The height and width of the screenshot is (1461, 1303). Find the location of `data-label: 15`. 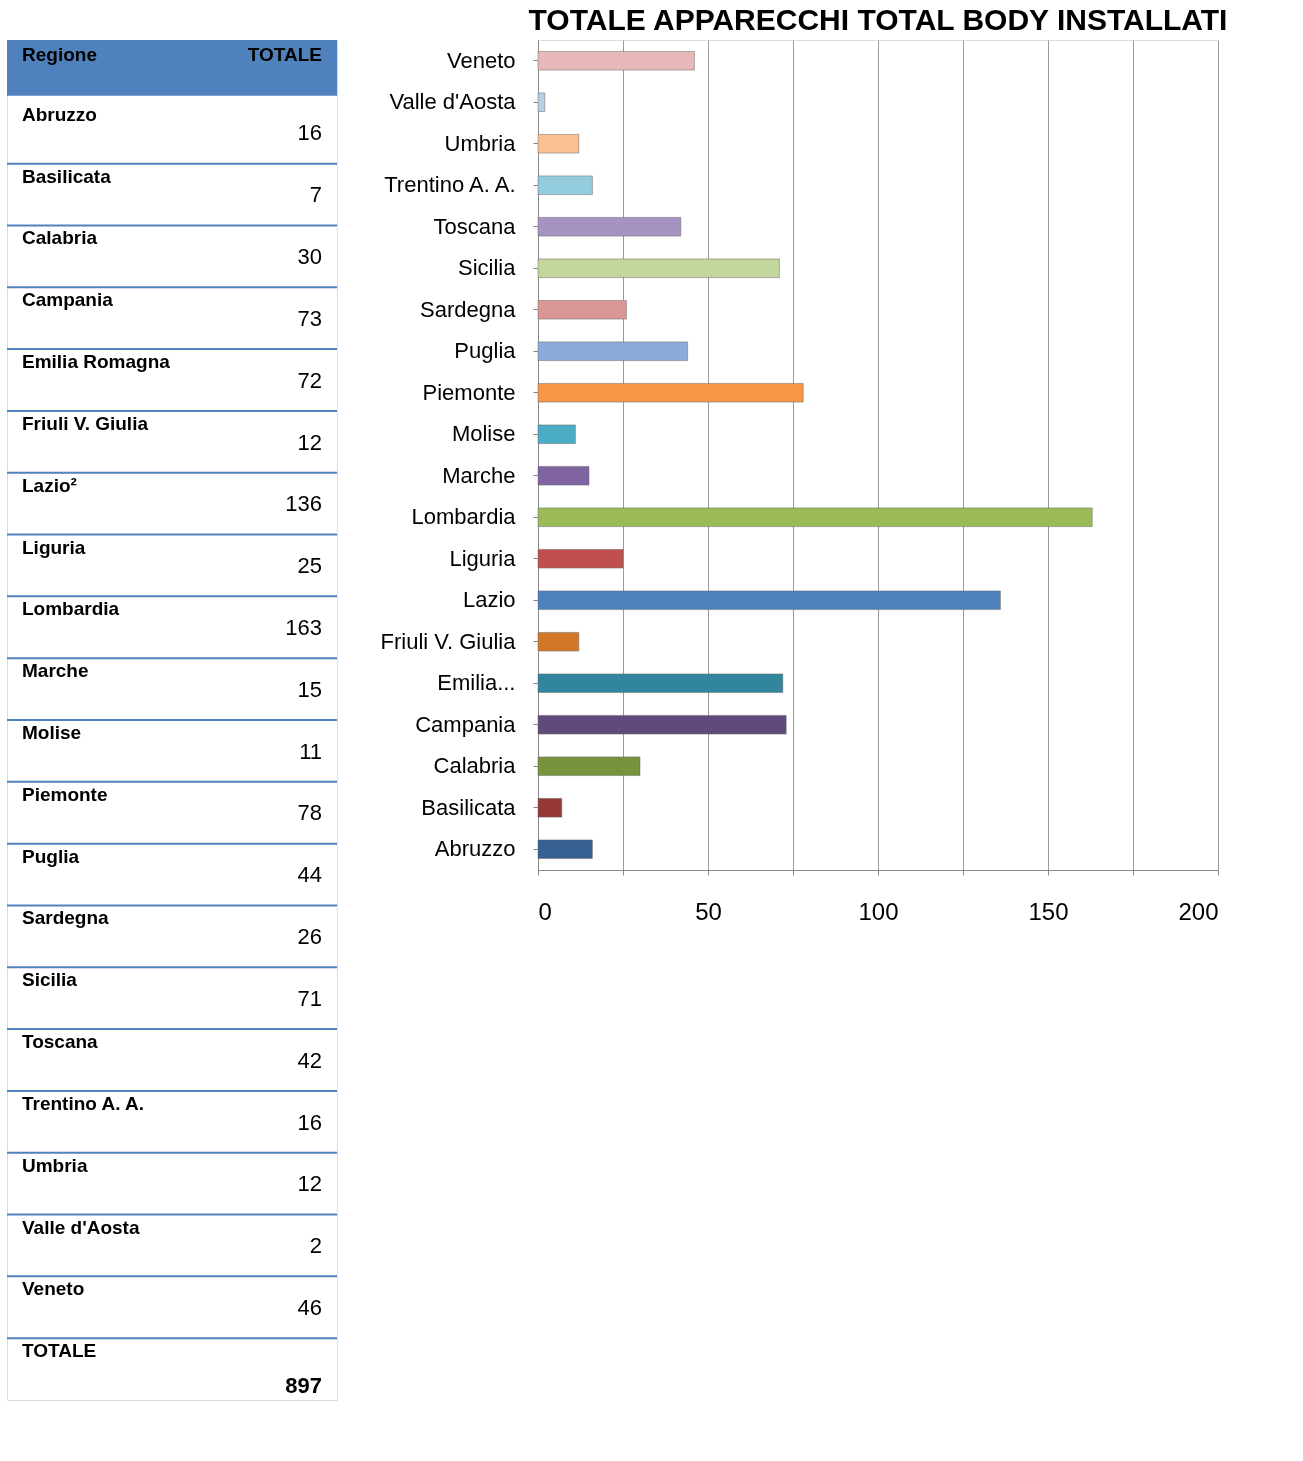

data-label: 15 is located at coordinates (309, 689).